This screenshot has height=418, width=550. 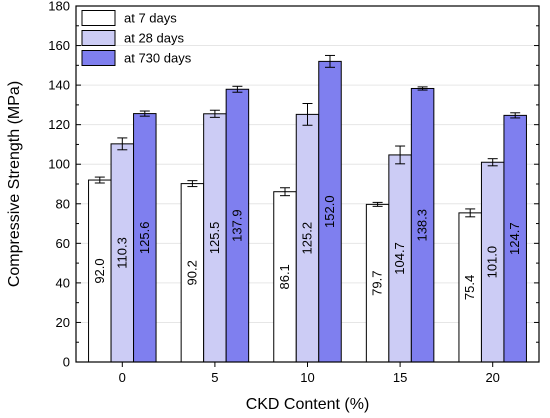 I want to click on x-tick-label: 5, so click(x=214, y=377).